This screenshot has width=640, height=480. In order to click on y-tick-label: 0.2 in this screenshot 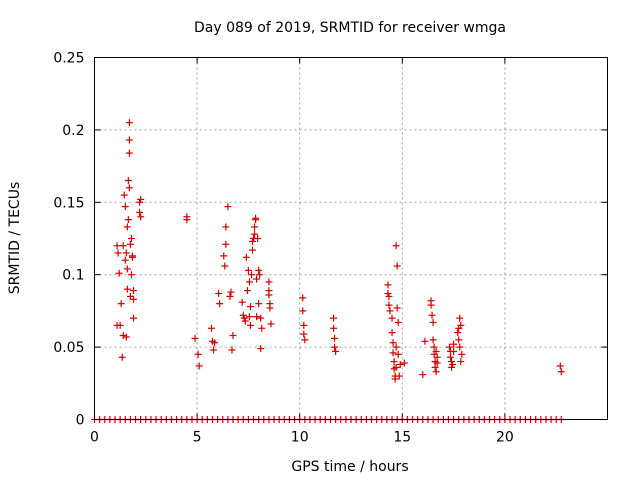, I will do `click(73, 131)`.